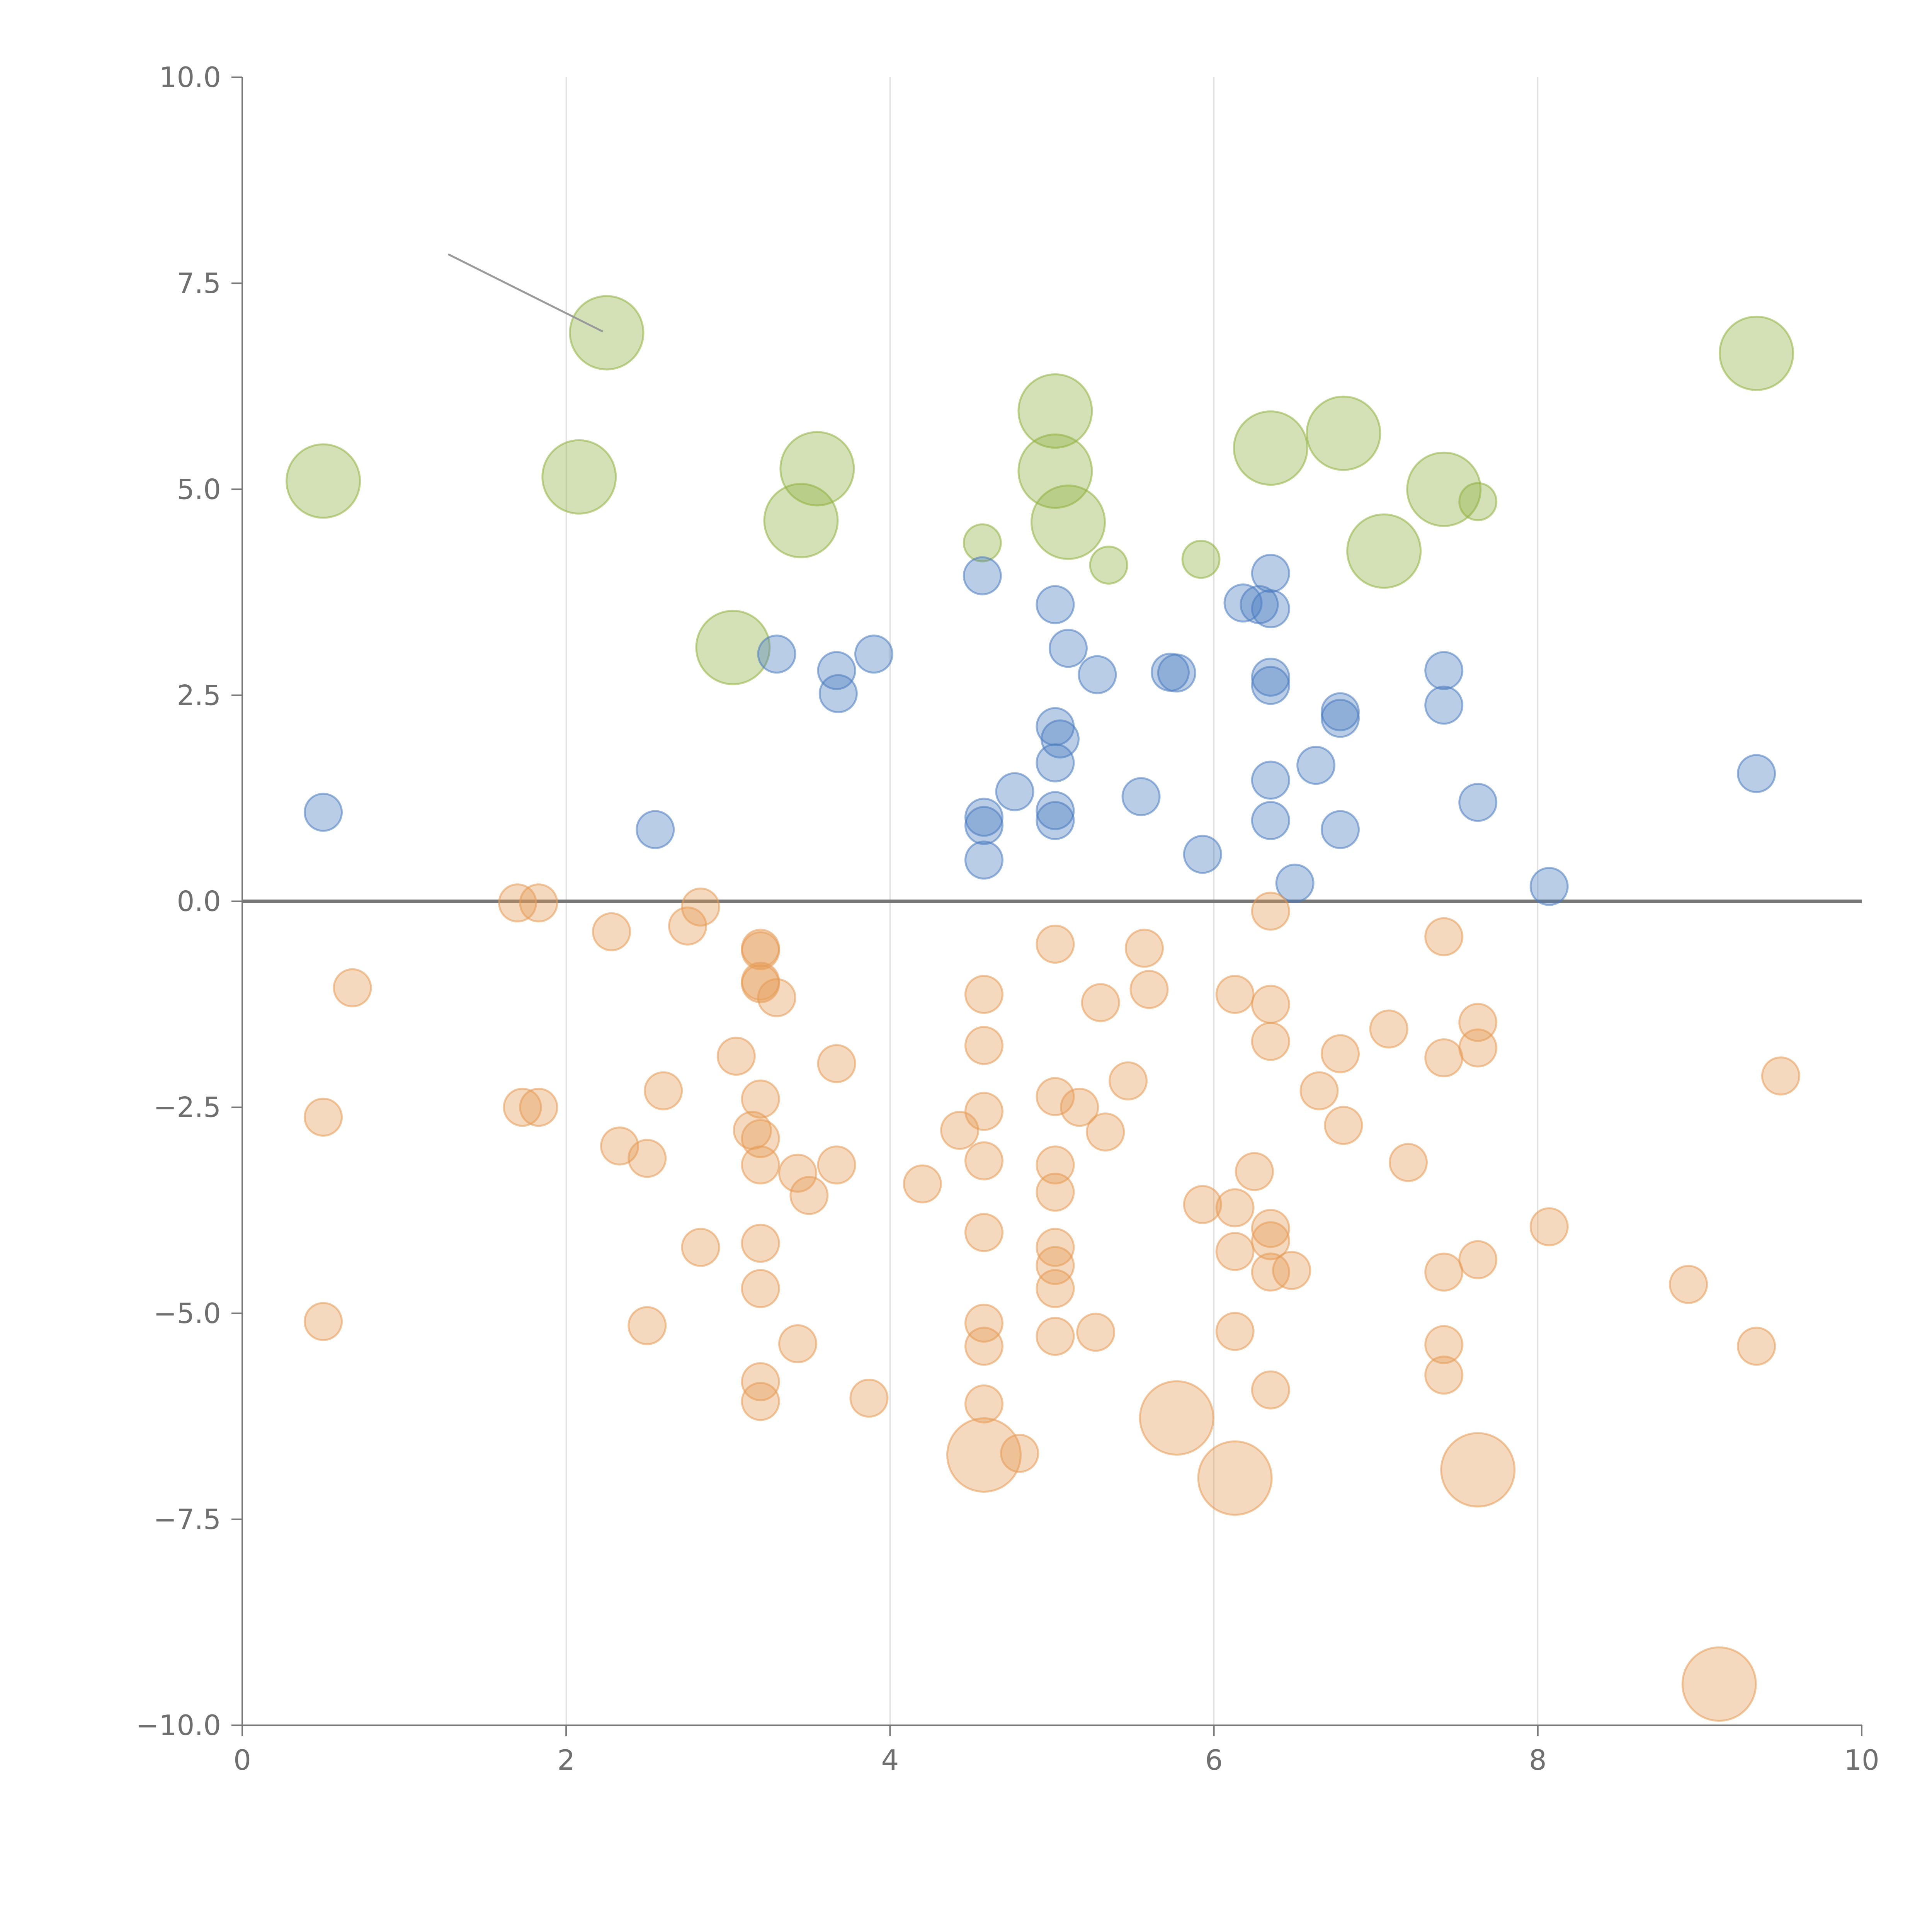 Image resolution: width=1932 pixels, height=1932 pixels. I want to click on annotation-leader, so click(525, 293).